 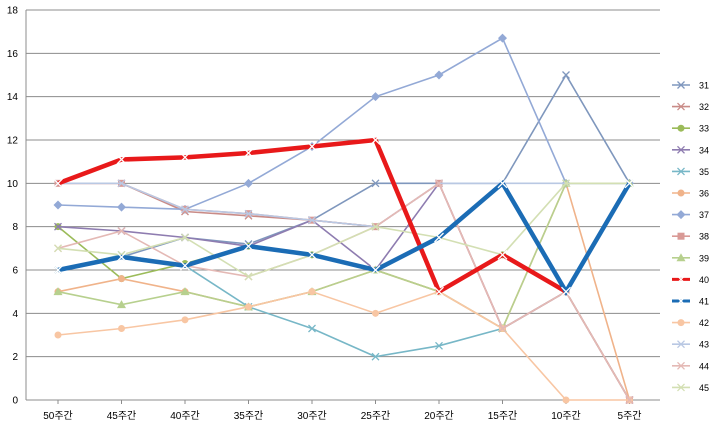 What do you see at coordinates (704, 215) in the screenshot?
I see `legend-label: 37` at bounding box center [704, 215].